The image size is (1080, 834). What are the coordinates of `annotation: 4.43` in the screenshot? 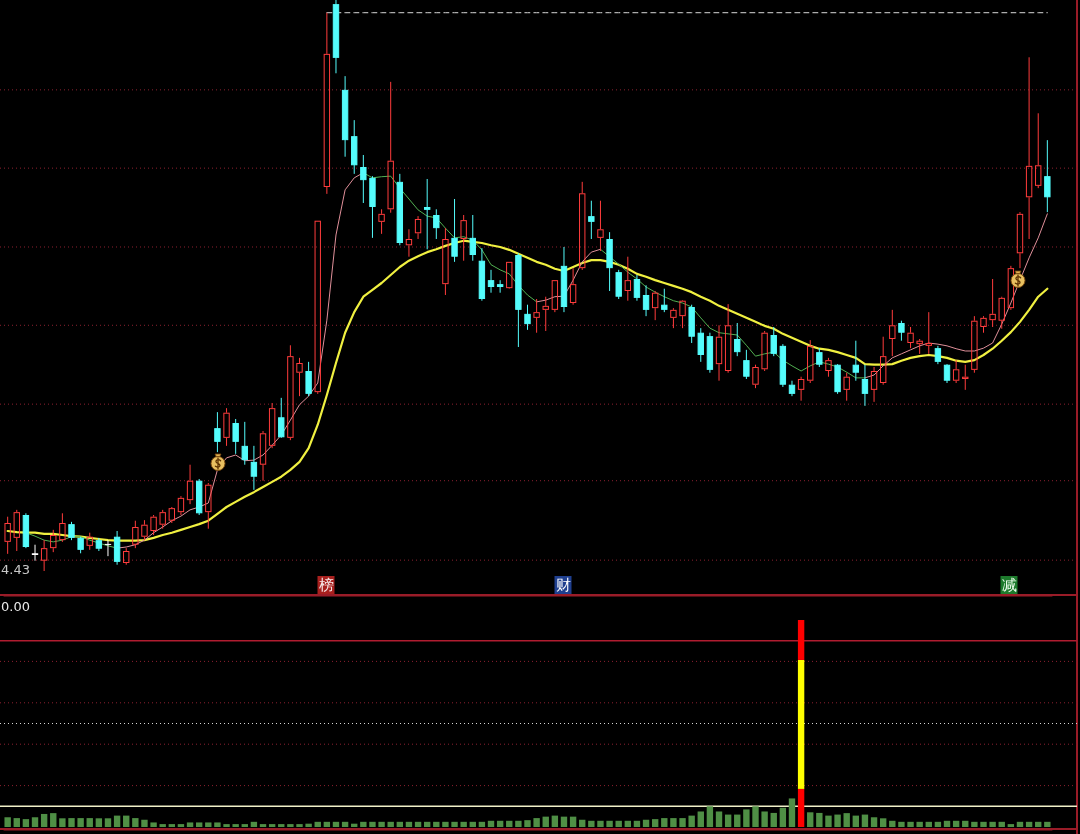 It's located at (15, 569).